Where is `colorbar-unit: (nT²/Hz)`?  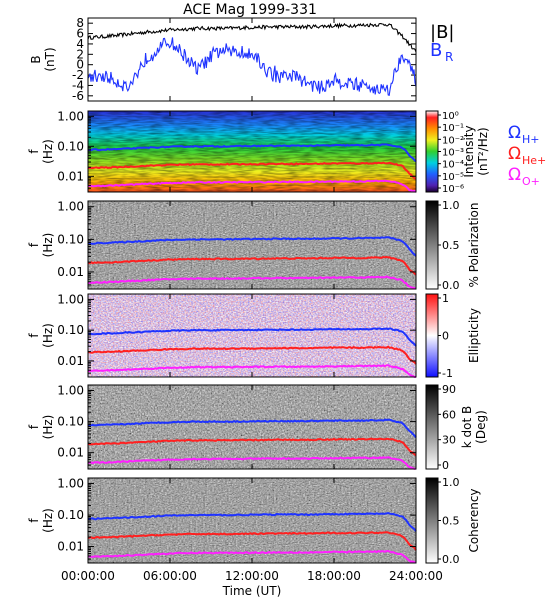
colorbar-unit: (nT²/Hz) is located at coordinates (483, 151).